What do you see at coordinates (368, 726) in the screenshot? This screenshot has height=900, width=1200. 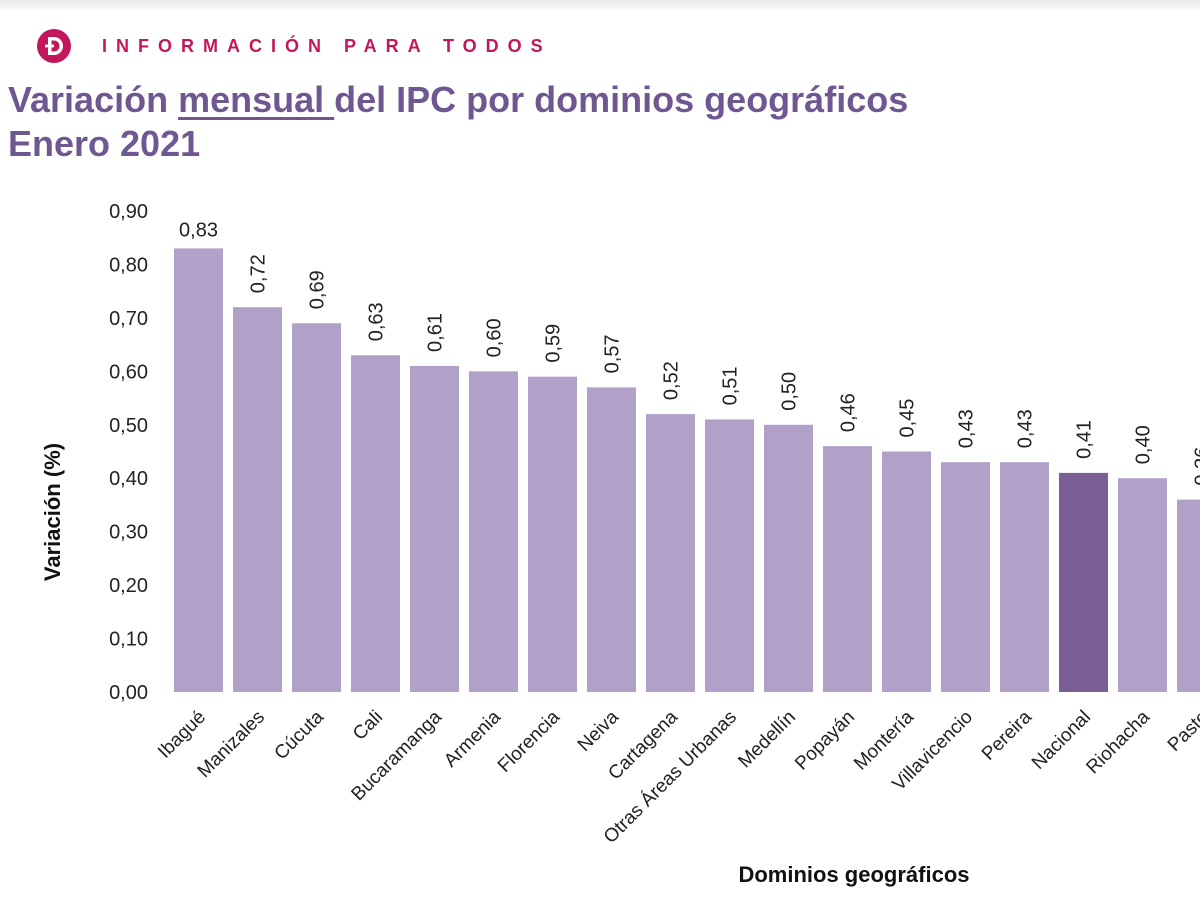 I see `x-category-label: Cali` at bounding box center [368, 726].